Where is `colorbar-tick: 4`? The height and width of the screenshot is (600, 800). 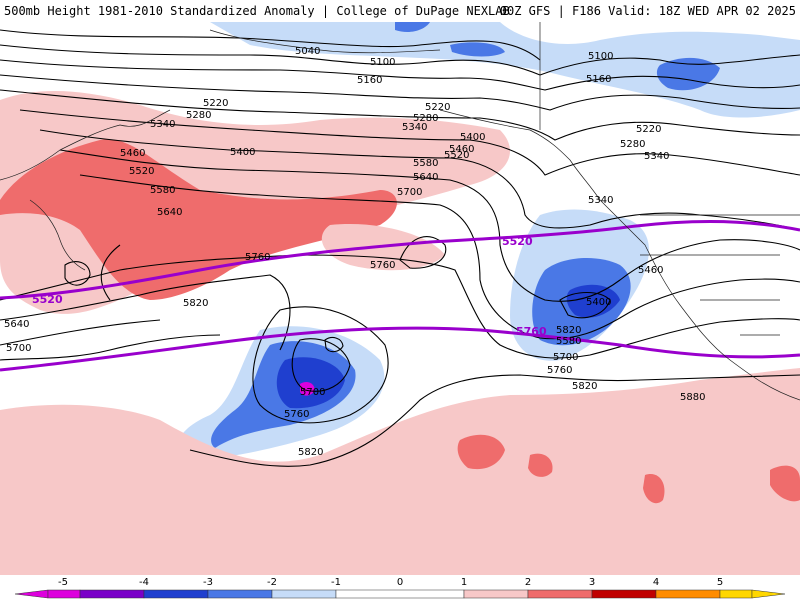 colorbar-tick: 4 is located at coordinates (656, 582).